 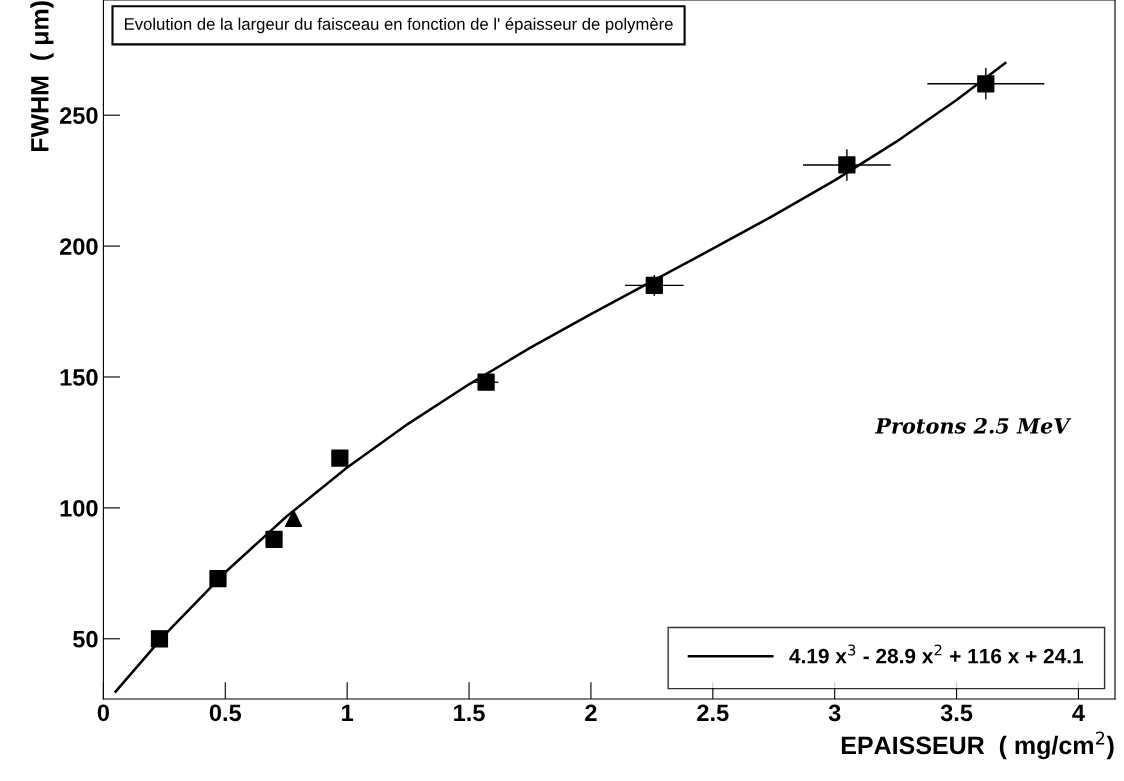 What do you see at coordinates (936, 654) in the screenshot?
I see `legend-label: 4.19 x$^{3}$ - 28.9 x$^{2}$ + 116 x + 24.1` at bounding box center [936, 654].